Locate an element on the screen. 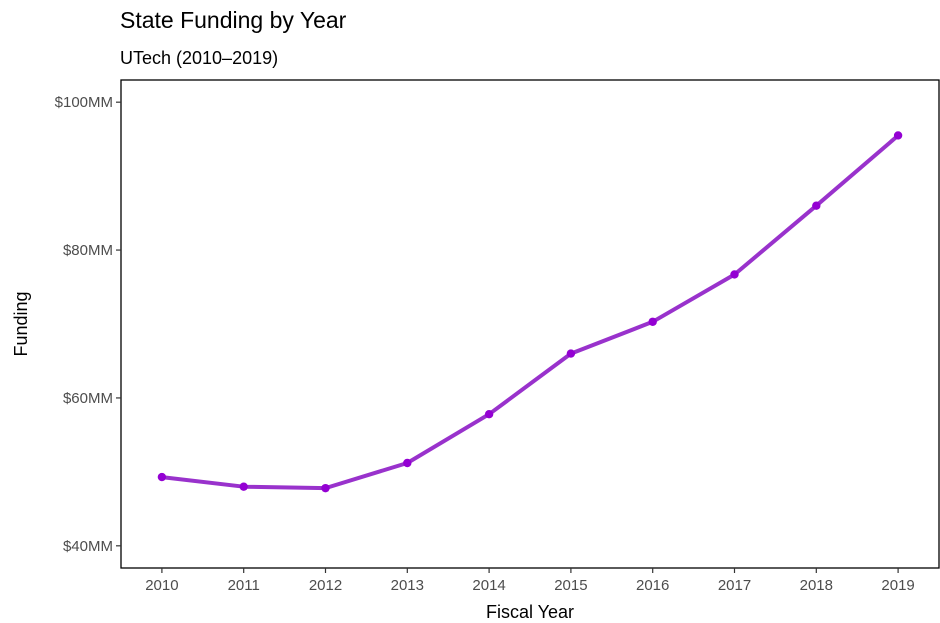  x-tick-label: 2018 is located at coordinates (816, 585).